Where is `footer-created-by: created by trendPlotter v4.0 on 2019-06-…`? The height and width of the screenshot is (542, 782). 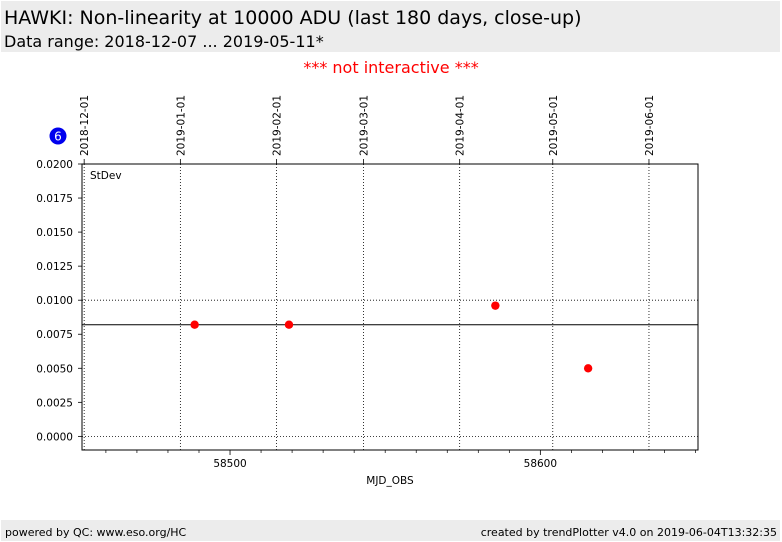
footer-created-by: created by trendPlotter v4.0 on 2019-06-… is located at coordinates (628, 532).